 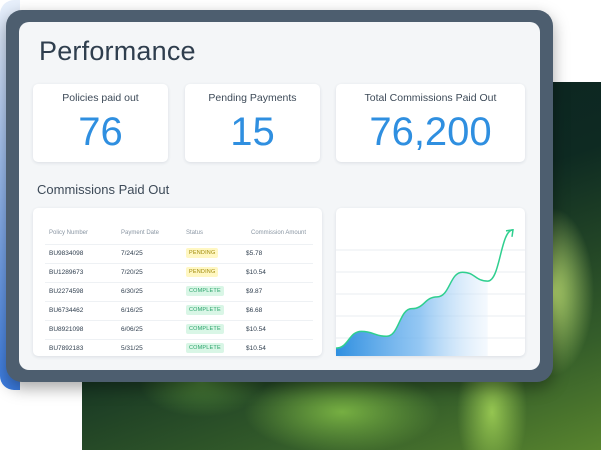 What do you see at coordinates (179, 272) in the screenshot?
I see `table-row: BU1289673 7/20/25 PENDING $10.54` at bounding box center [179, 272].